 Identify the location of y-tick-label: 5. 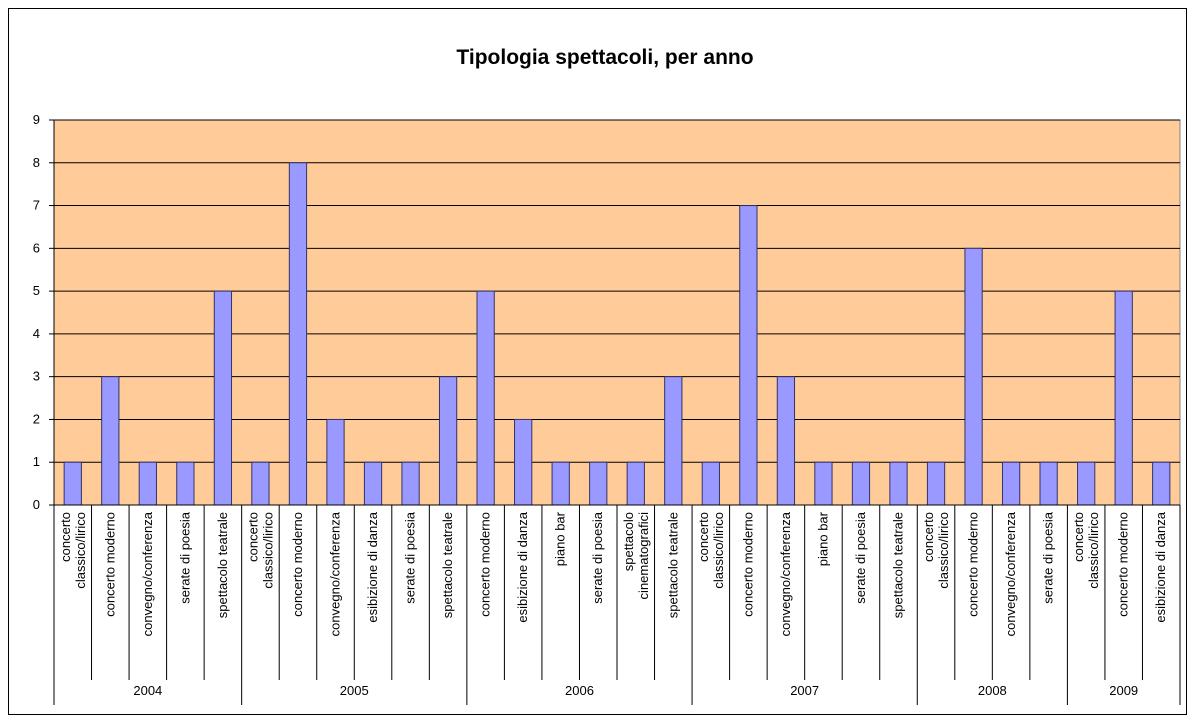
(36, 290).